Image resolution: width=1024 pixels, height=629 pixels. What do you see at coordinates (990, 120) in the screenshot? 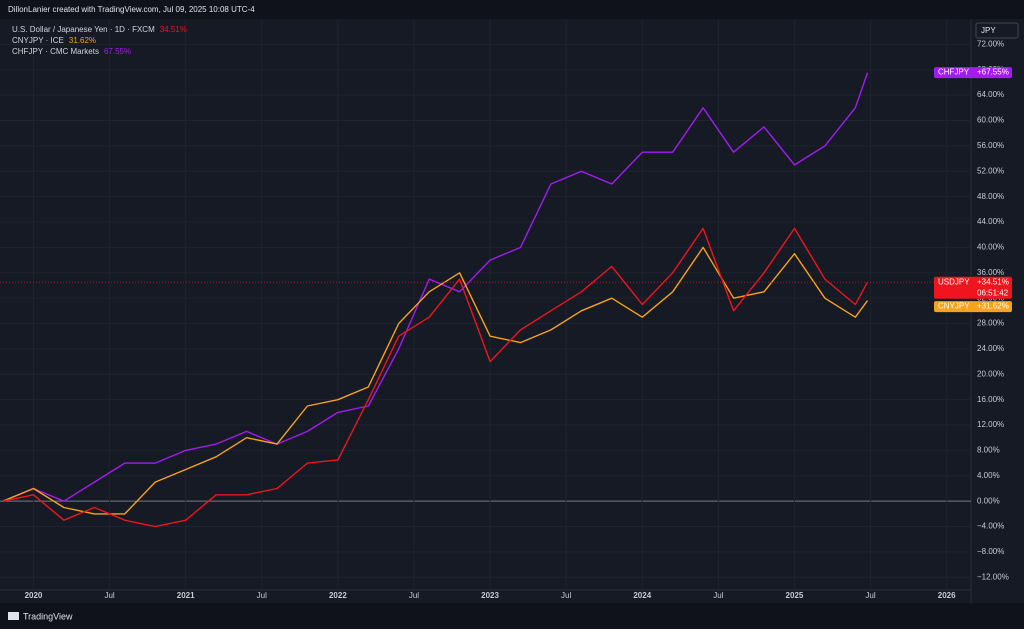
I see `y-tick-label: 60.00%` at bounding box center [990, 120].